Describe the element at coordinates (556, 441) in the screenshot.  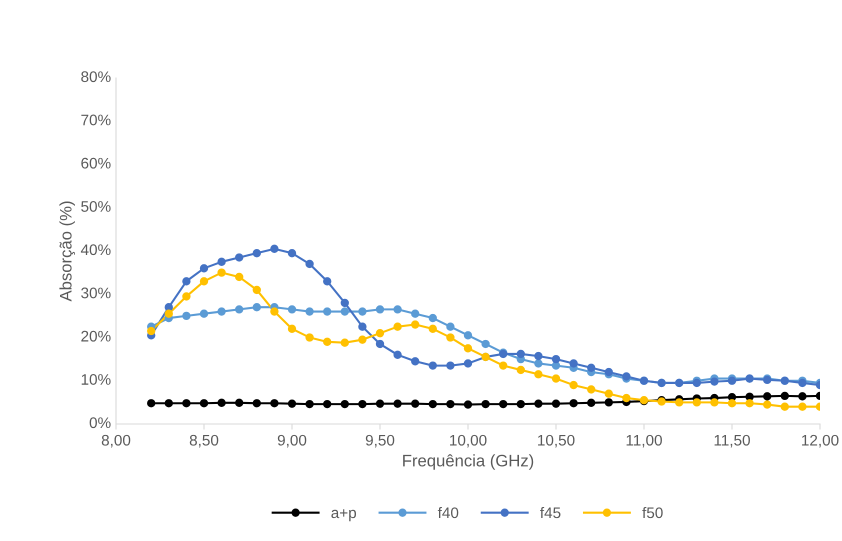
I see `x-tick-label: 10,50` at that location.